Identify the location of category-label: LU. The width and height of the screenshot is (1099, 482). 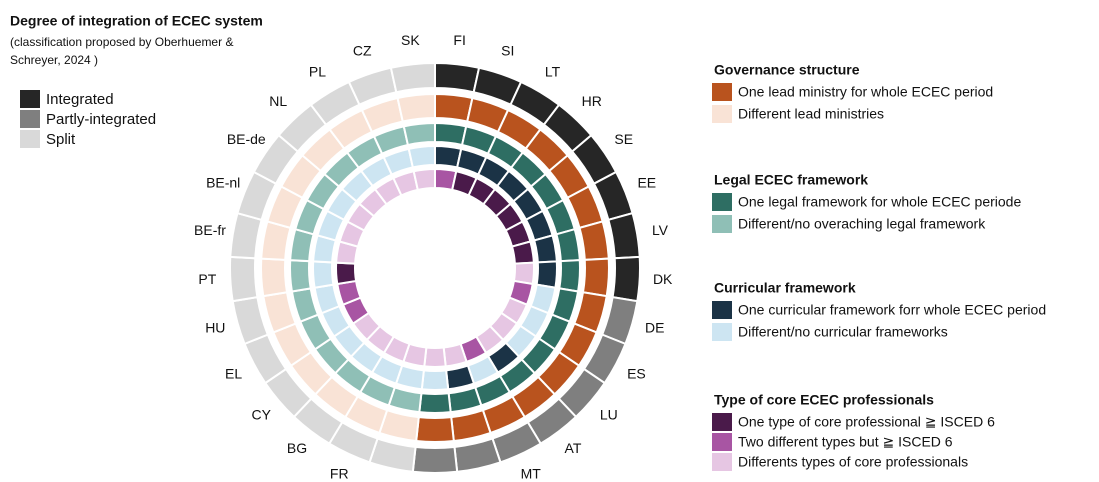
(609, 414).